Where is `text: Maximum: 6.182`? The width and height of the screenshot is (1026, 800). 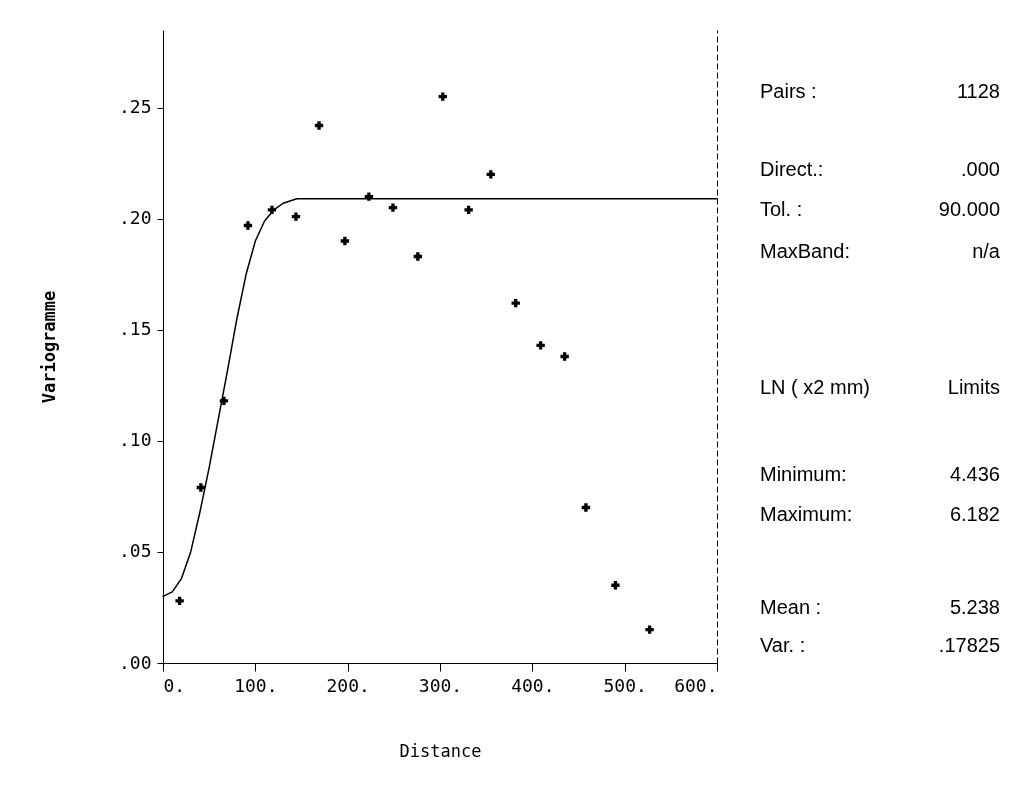 text: Maximum: 6.182 is located at coordinates (880, 514).